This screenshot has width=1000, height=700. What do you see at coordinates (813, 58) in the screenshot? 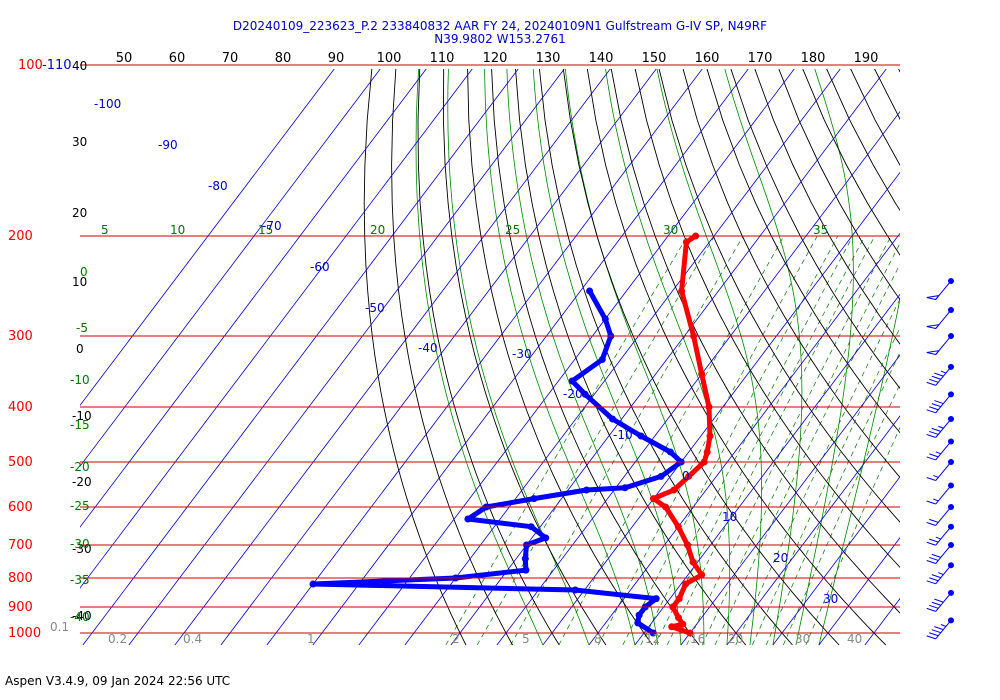
I see `top-temperature-label: 180` at bounding box center [813, 58].